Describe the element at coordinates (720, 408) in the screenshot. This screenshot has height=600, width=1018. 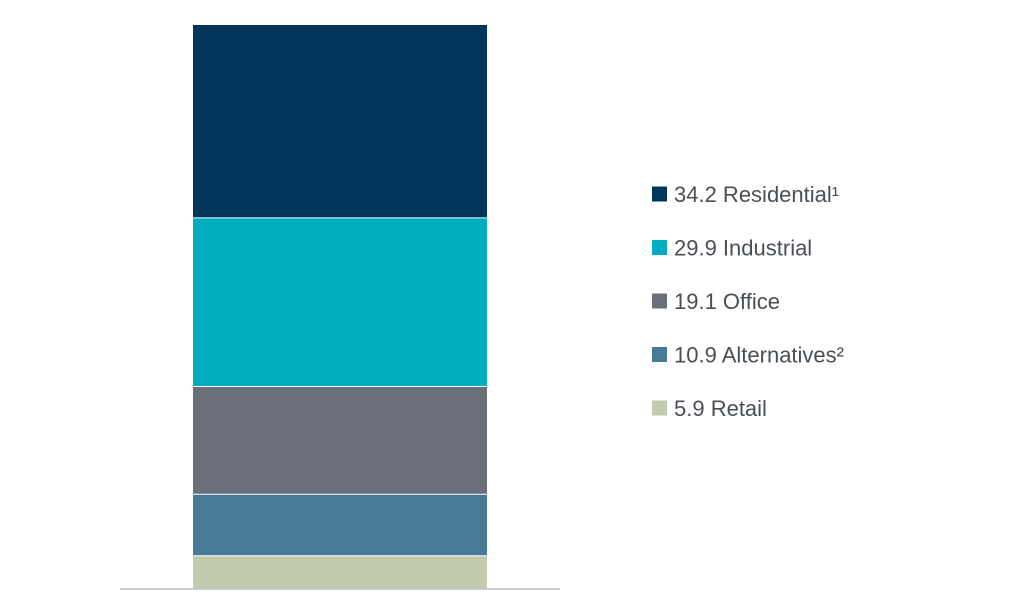
I see `legend-label: 5.9 Retail` at that location.